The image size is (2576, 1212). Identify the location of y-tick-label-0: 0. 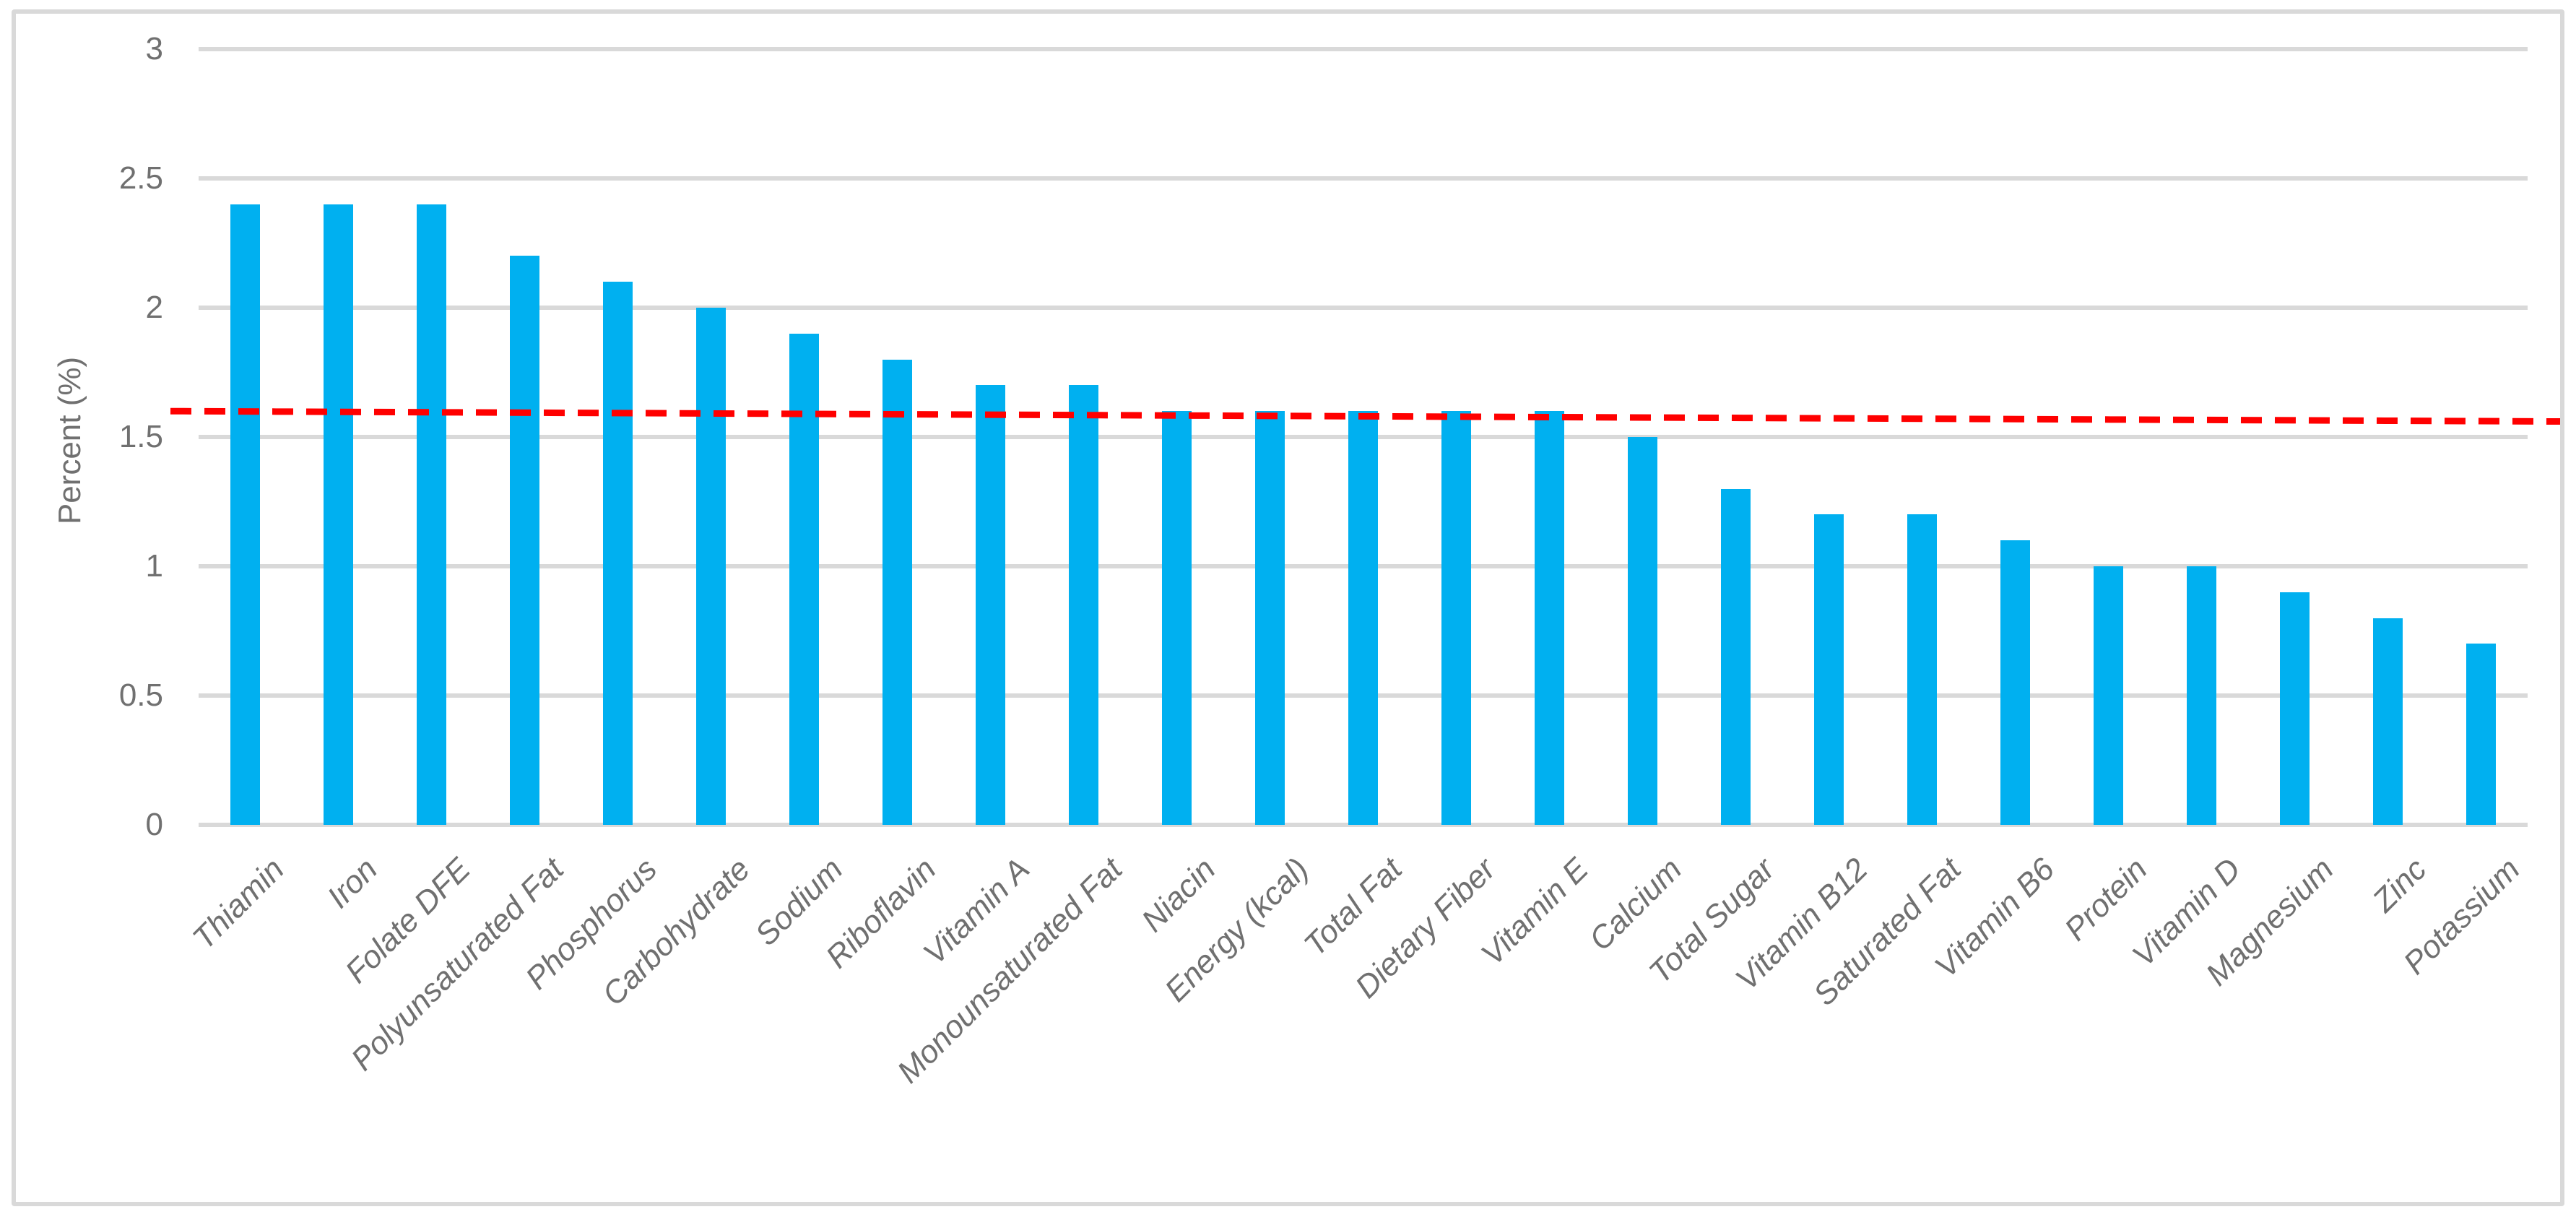
(154, 824).